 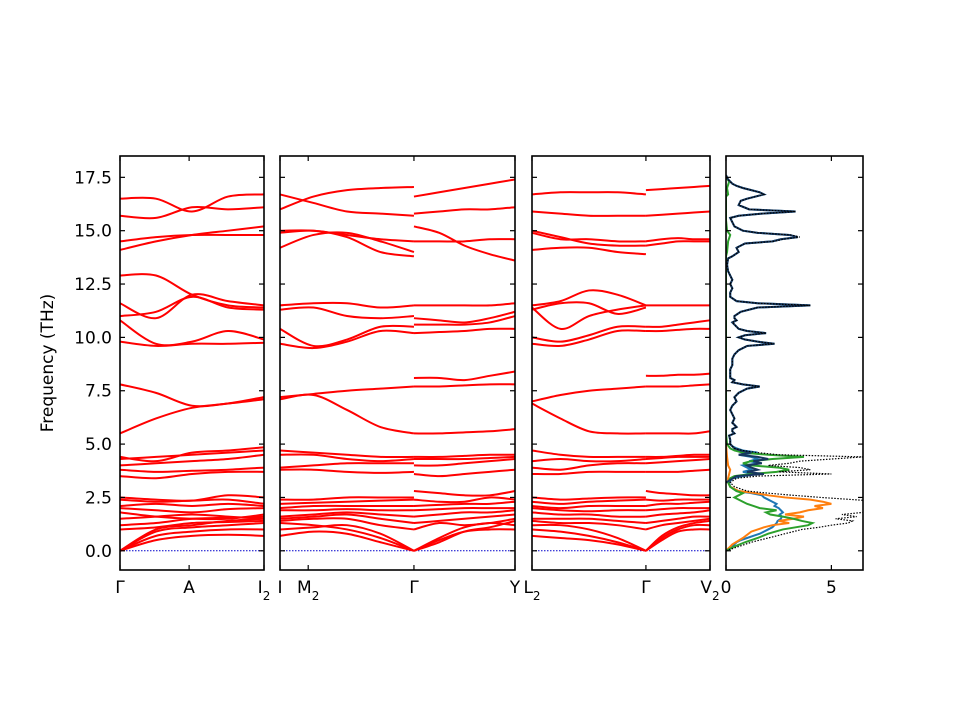 What do you see at coordinates (93, 232) in the screenshot?
I see `y-tick-label: 15.0` at bounding box center [93, 232].